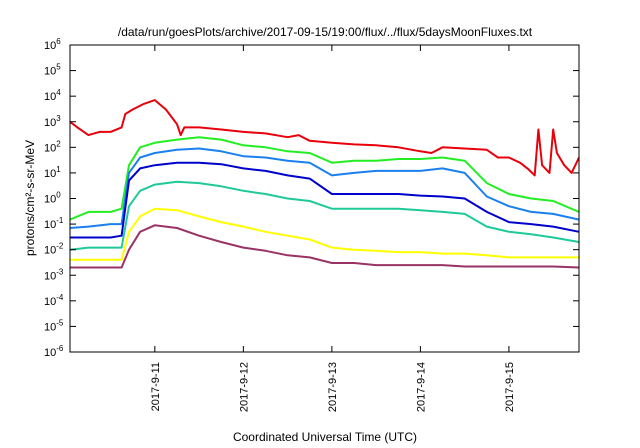 Image resolution: width=640 pixels, height=448 pixels. Describe the element at coordinates (156, 386) in the screenshot. I see `x-tick-label: 2017-9-11` at that location.